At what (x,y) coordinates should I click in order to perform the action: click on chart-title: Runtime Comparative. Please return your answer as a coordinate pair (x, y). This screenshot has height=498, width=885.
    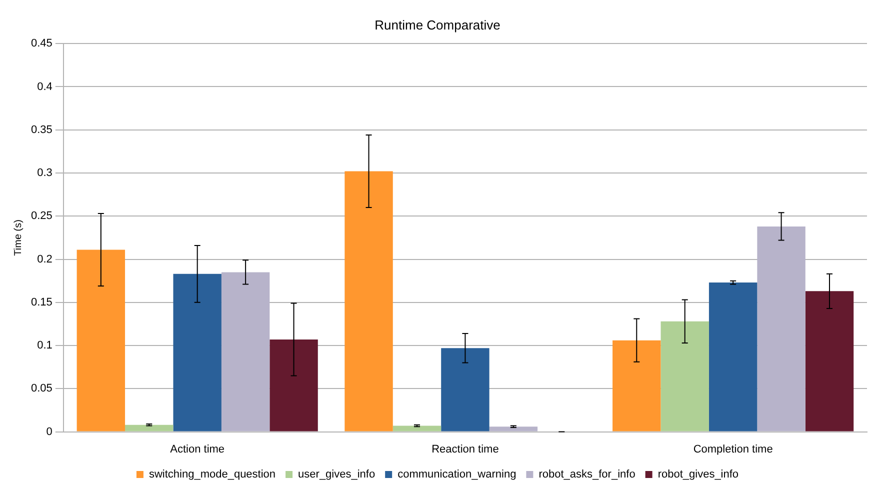
    Looking at the image, I should click on (437, 24).